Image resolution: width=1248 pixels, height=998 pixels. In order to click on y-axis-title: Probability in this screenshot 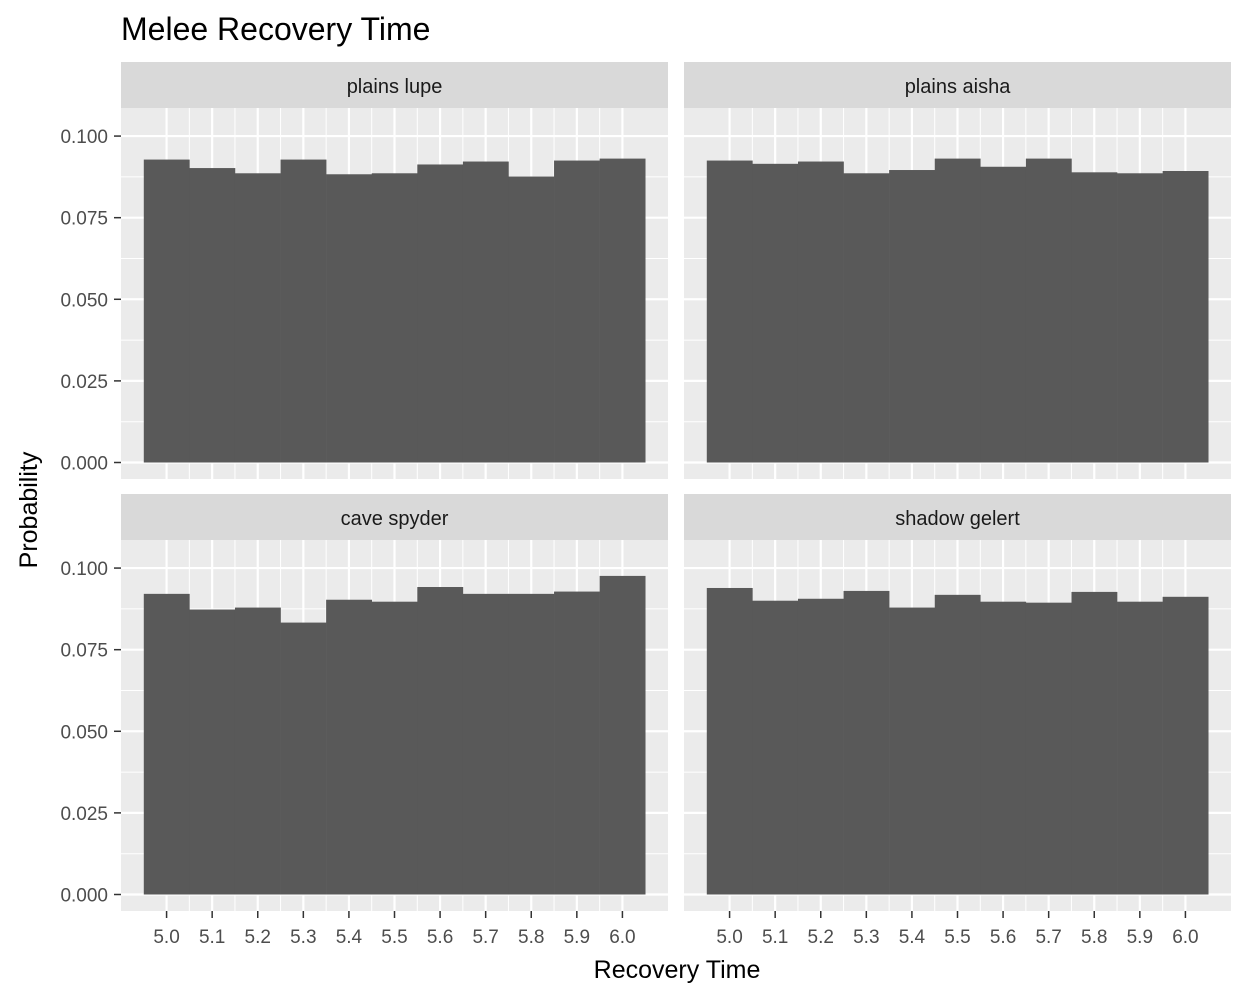, I will do `click(29, 509)`.